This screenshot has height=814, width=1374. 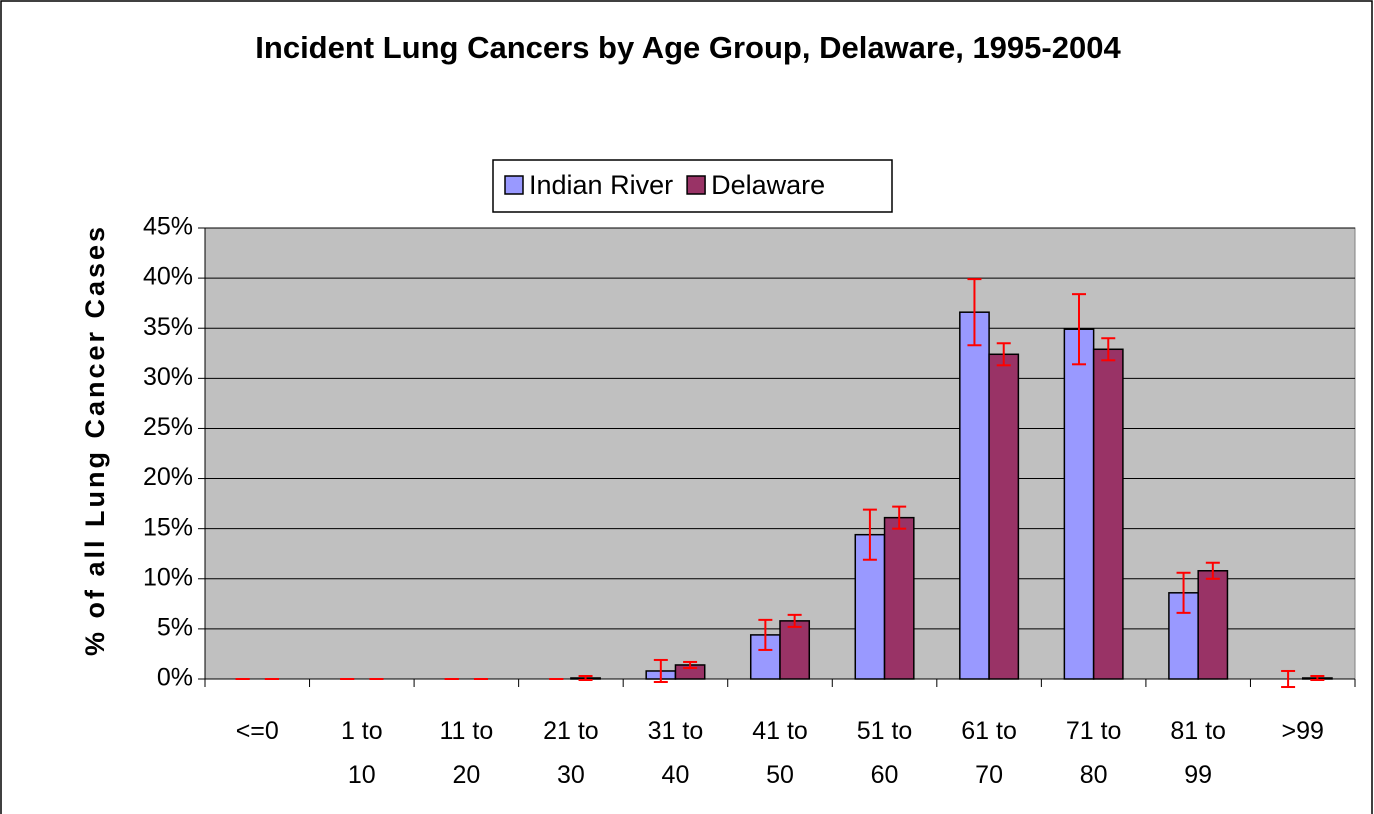 What do you see at coordinates (768, 185) in the screenshot?
I see `legend-label: Delaware` at bounding box center [768, 185].